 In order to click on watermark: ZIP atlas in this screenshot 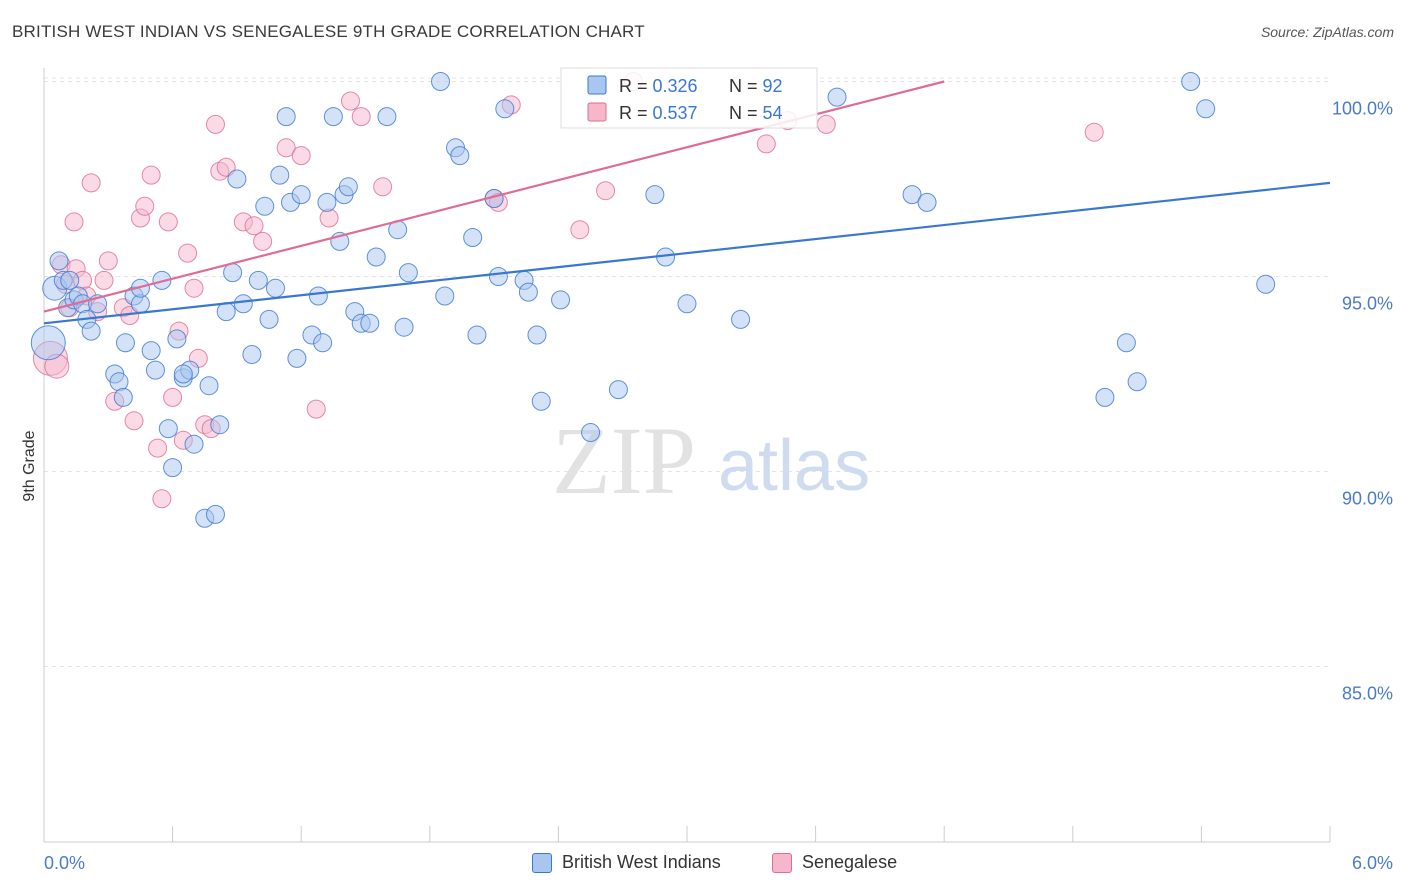, I will do `click(711, 460)`.